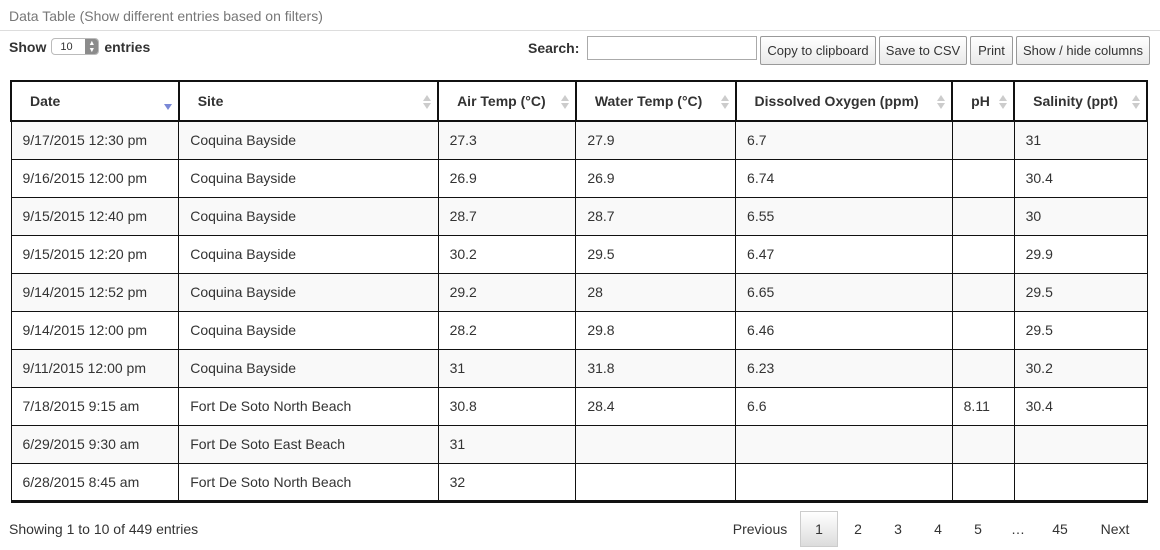 The height and width of the screenshot is (550, 1160). I want to click on cell-dissolved-oxygen: 6.47, so click(844, 254).